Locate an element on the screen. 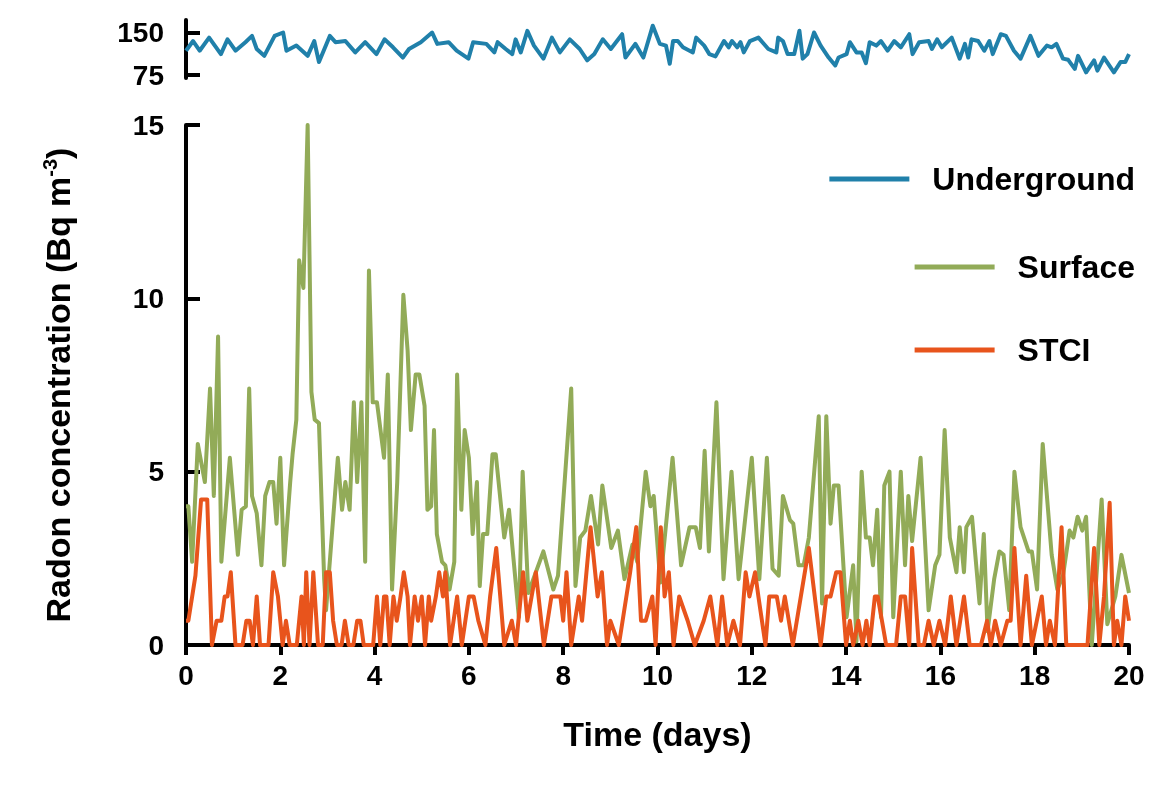 The height and width of the screenshot is (797, 1163). x-axis-title: Time (days) is located at coordinates (657, 734).